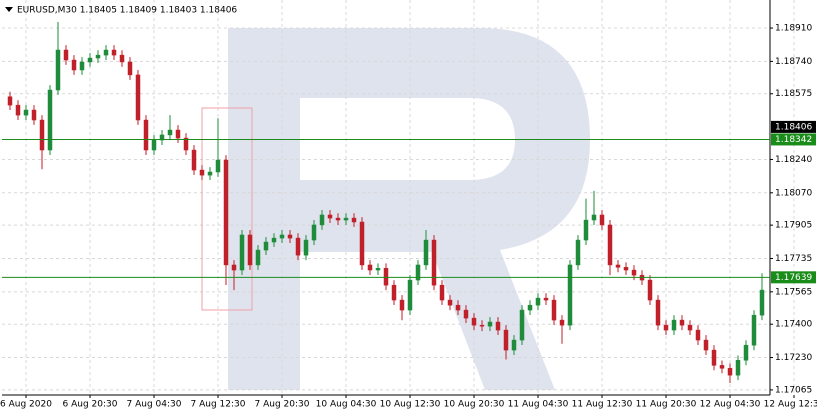  Describe the element at coordinates (793, 358) in the screenshot. I see `y-tick-label: 1.17230` at that location.